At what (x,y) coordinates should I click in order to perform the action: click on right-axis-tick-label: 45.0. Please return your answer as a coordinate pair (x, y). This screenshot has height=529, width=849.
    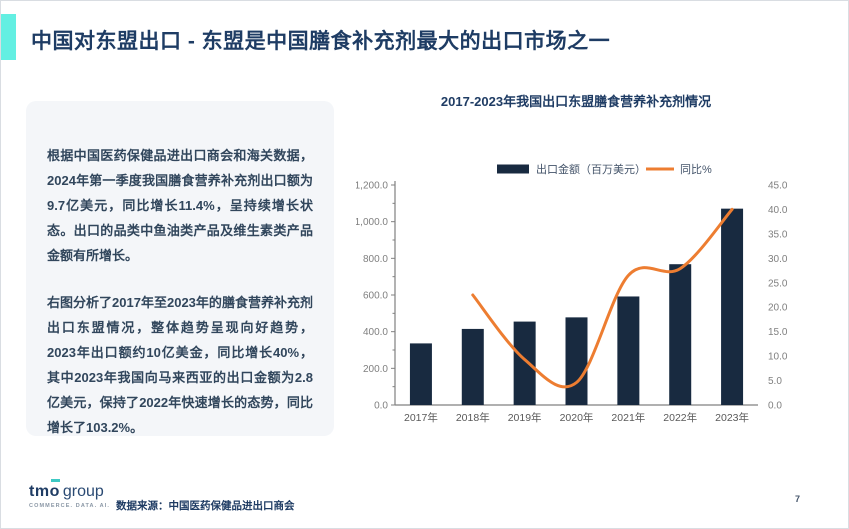
    Looking at the image, I should click on (778, 186).